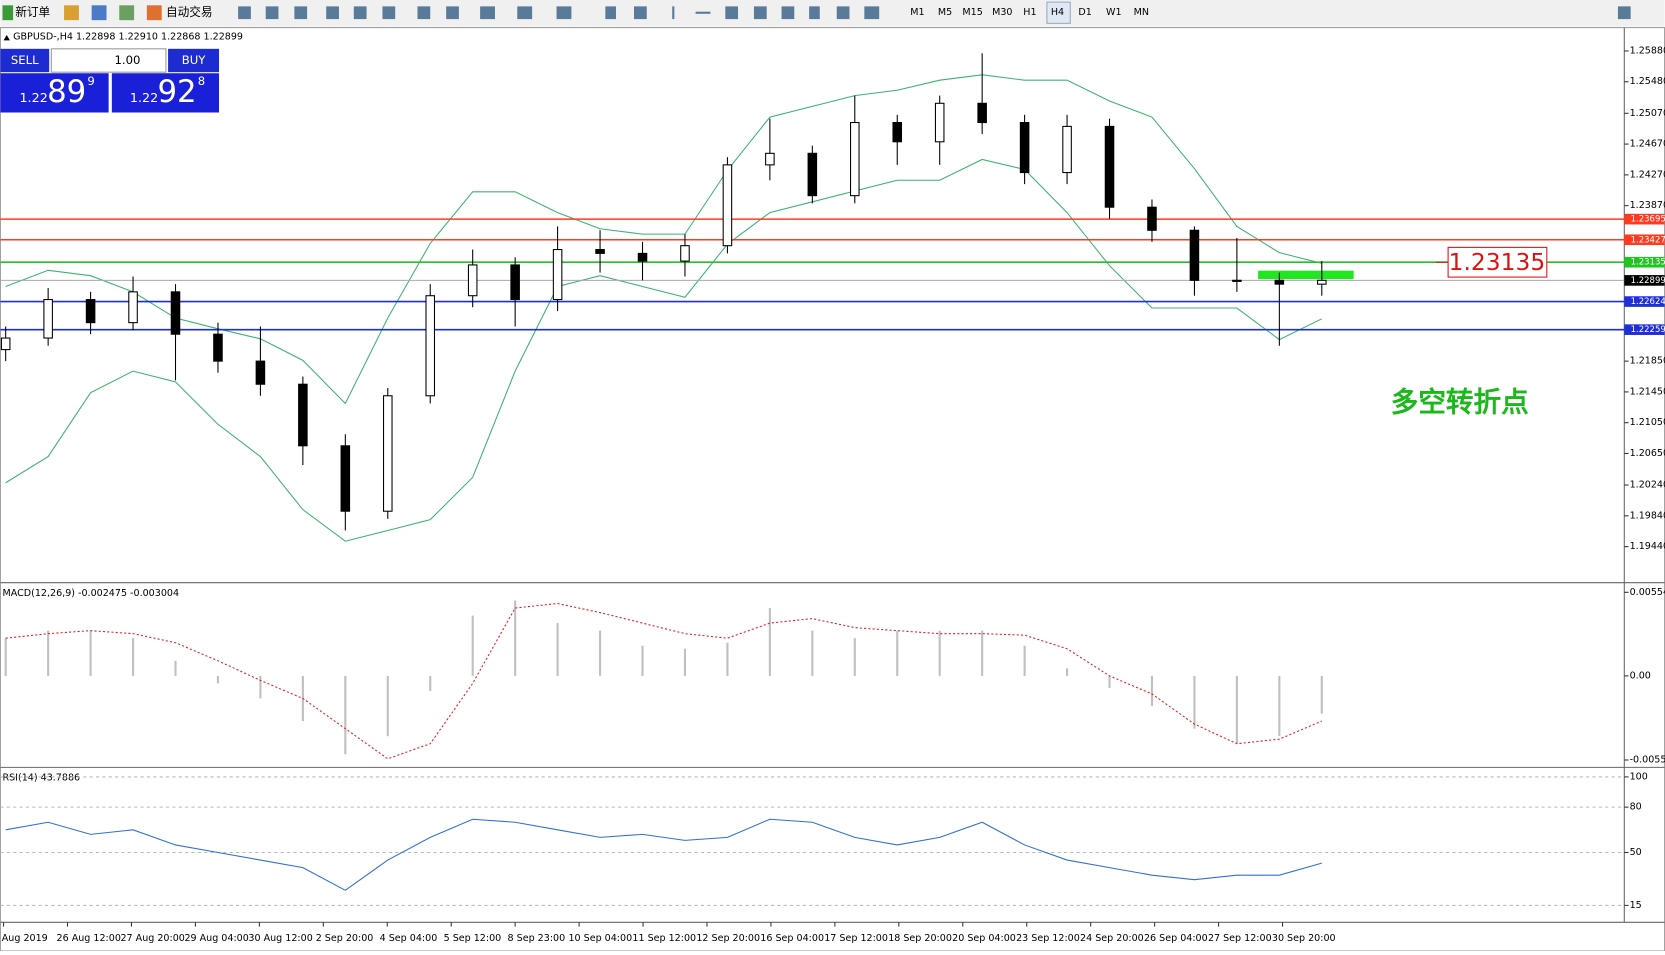 Image resolution: width=1665 pixels, height=955 pixels. What do you see at coordinates (1240, 938) in the screenshot?
I see `x-tick-label: 27 Sep 12:00` at bounding box center [1240, 938].